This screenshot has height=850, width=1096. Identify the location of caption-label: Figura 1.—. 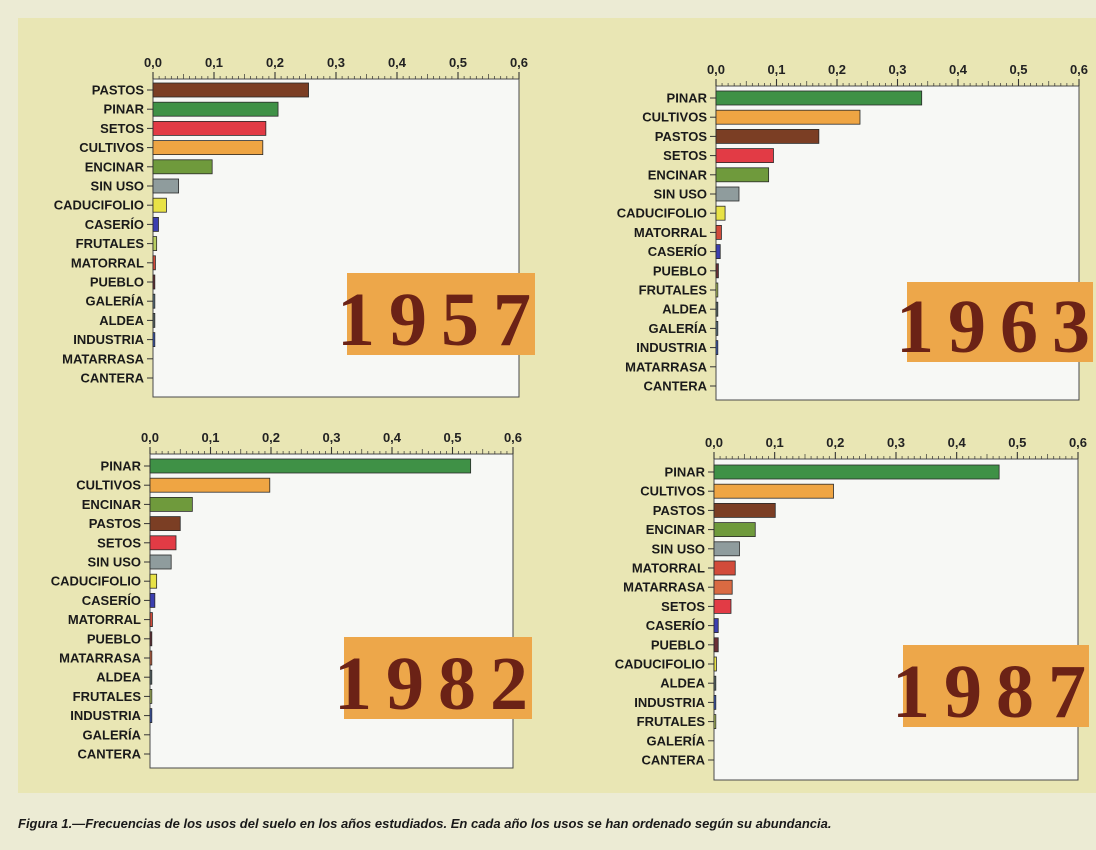
(52, 823).